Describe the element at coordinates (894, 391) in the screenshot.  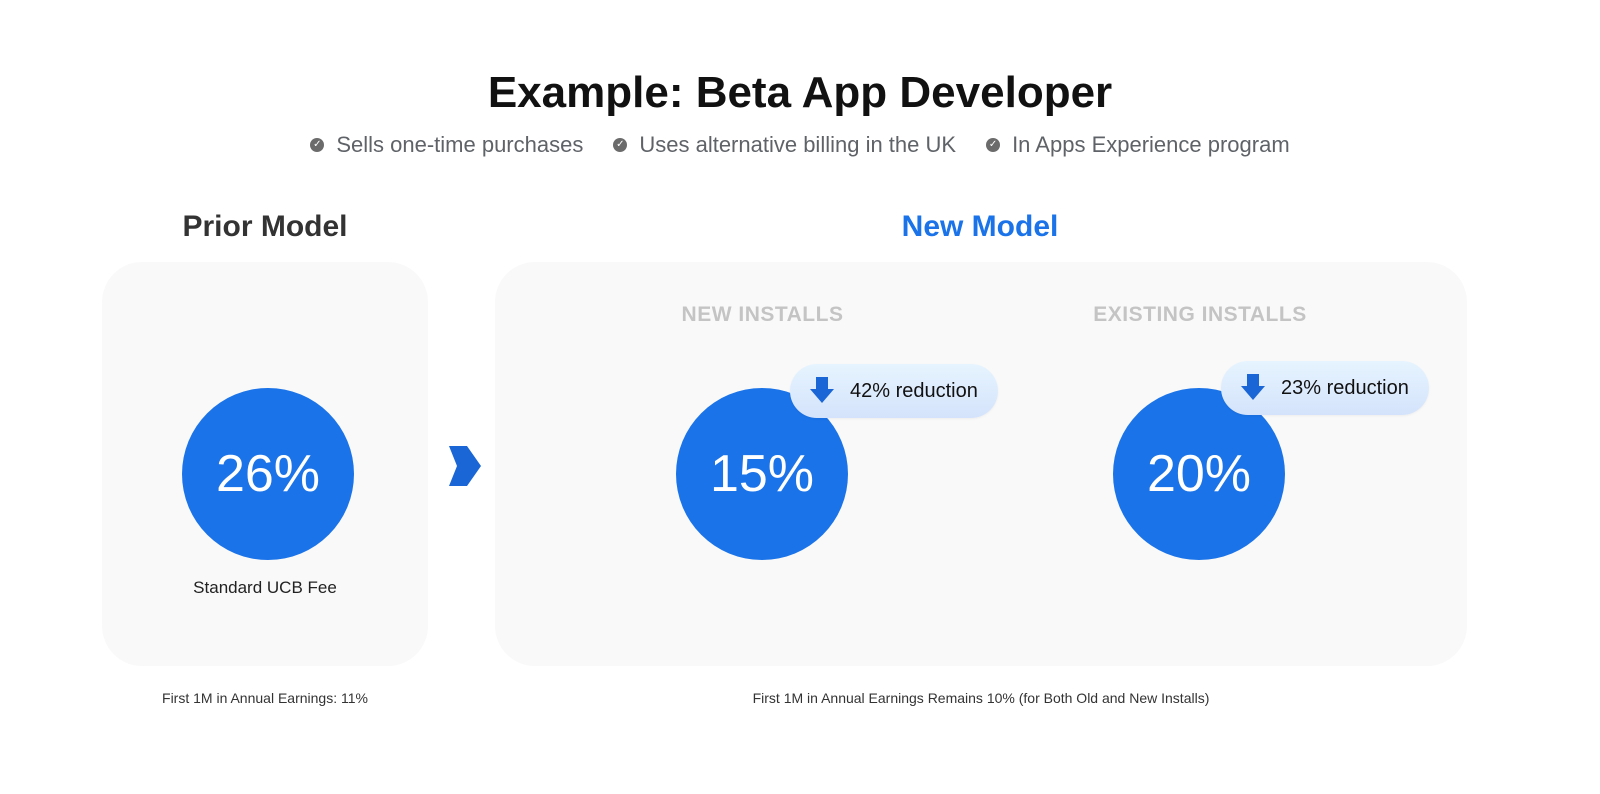
I see `new-installs-reduction-badge: 42% reduction` at that location.